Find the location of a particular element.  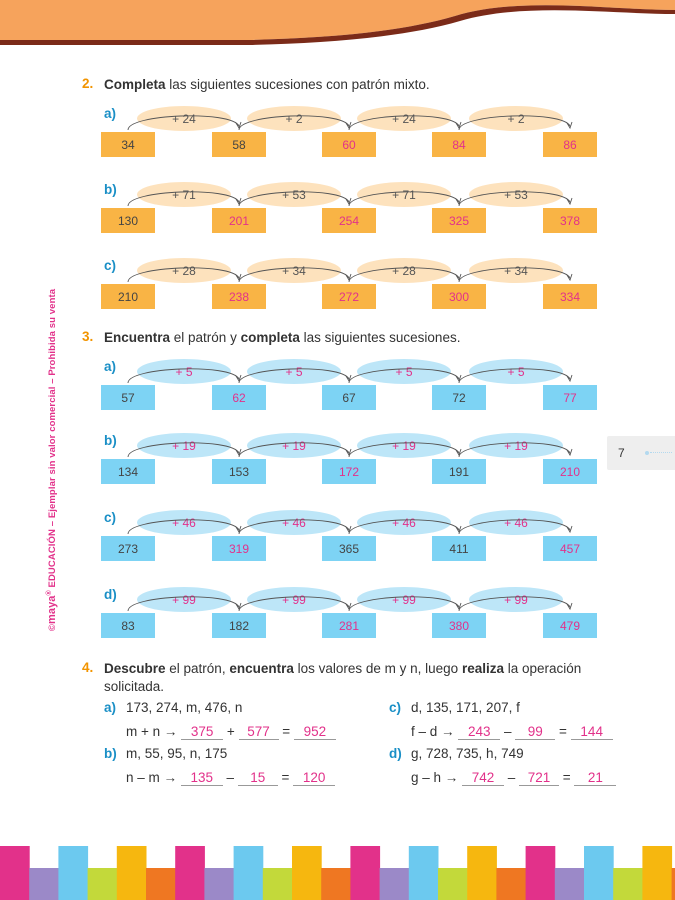

result-blank: 144 is located at coordinates (591, 732).